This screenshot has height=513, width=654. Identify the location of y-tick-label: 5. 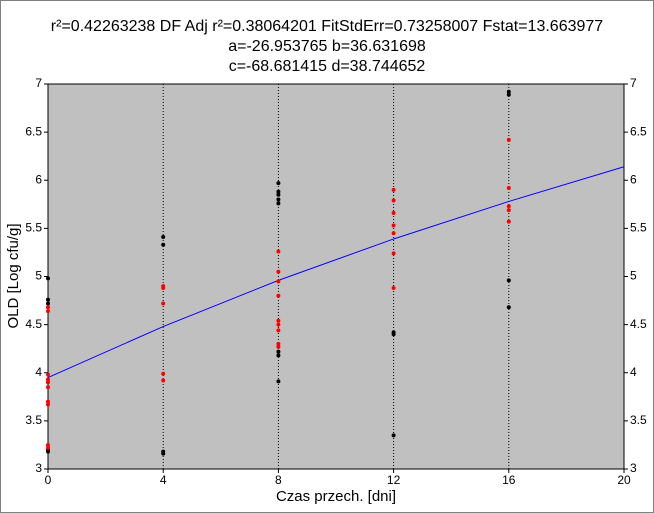
(38, 276).